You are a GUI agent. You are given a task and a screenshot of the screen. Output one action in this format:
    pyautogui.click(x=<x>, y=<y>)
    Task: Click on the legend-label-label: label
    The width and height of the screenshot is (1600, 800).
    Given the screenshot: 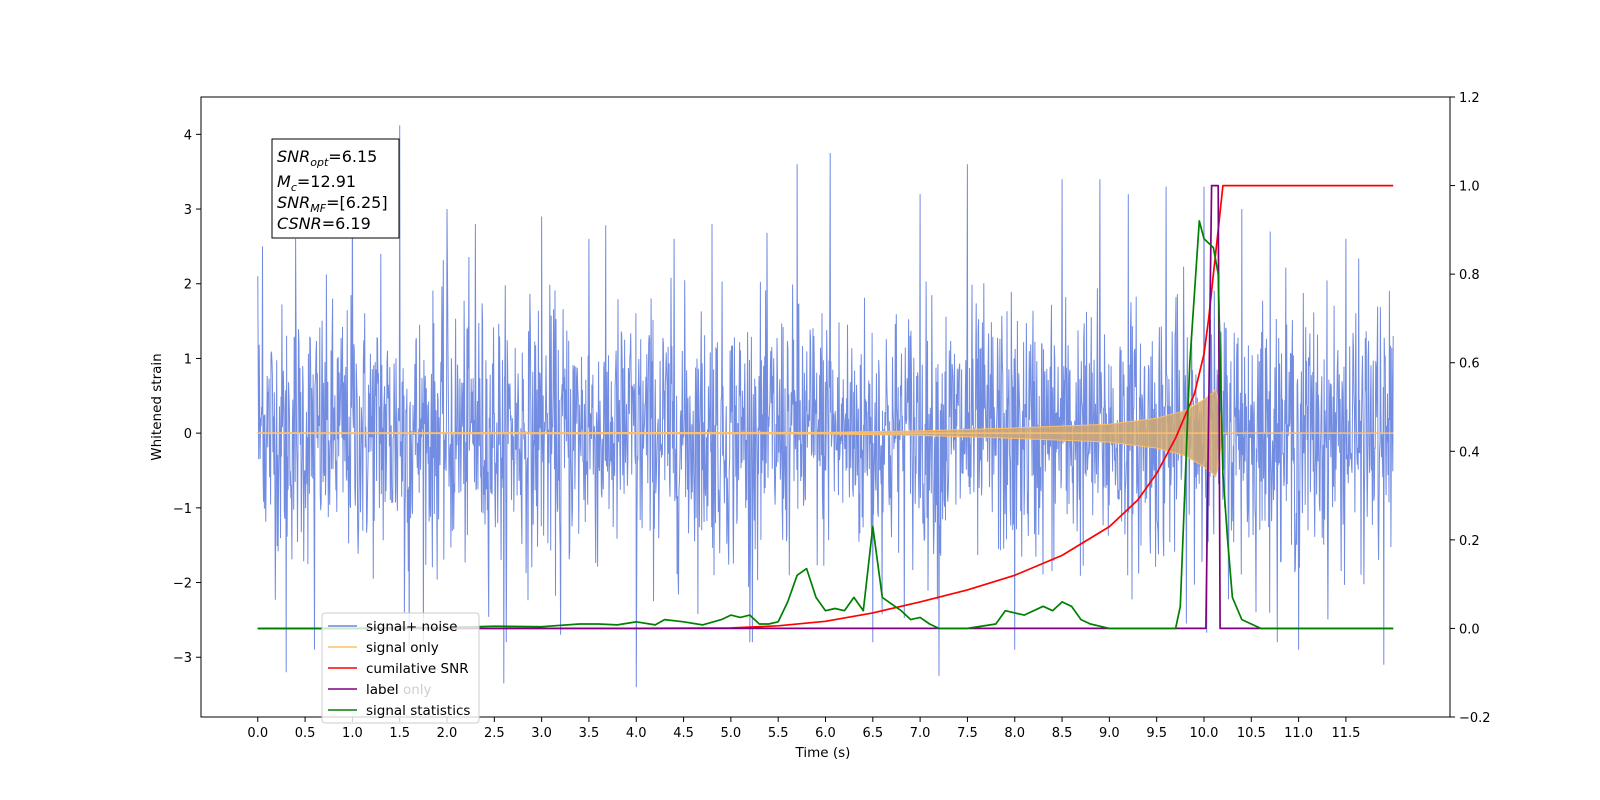 What is the action you would take?
    pyautogui.click(x=382, y=690)
    